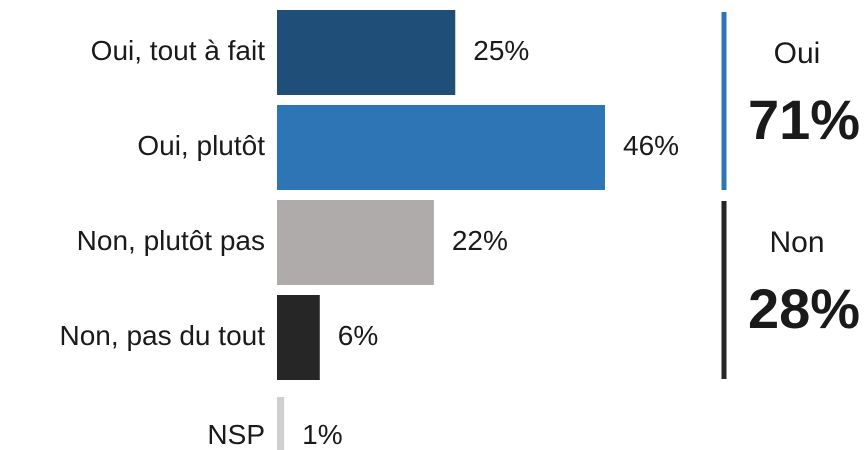 This screenshot has width=868, height=450. What do you see at coordinates (178, 50) in the screenshot?
I see `category-label: Oui, tout à fait` at bounding box center [178, 50].